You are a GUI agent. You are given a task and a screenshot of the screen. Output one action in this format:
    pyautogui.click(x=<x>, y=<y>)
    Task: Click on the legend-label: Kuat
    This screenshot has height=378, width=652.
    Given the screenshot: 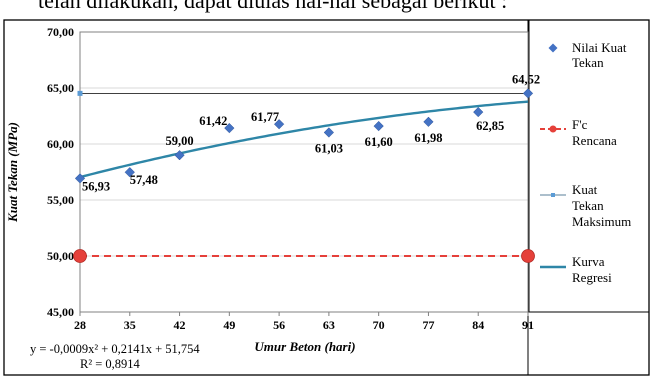 What is the action you would take?
    pyautogui.click(x=585, y=189)
    